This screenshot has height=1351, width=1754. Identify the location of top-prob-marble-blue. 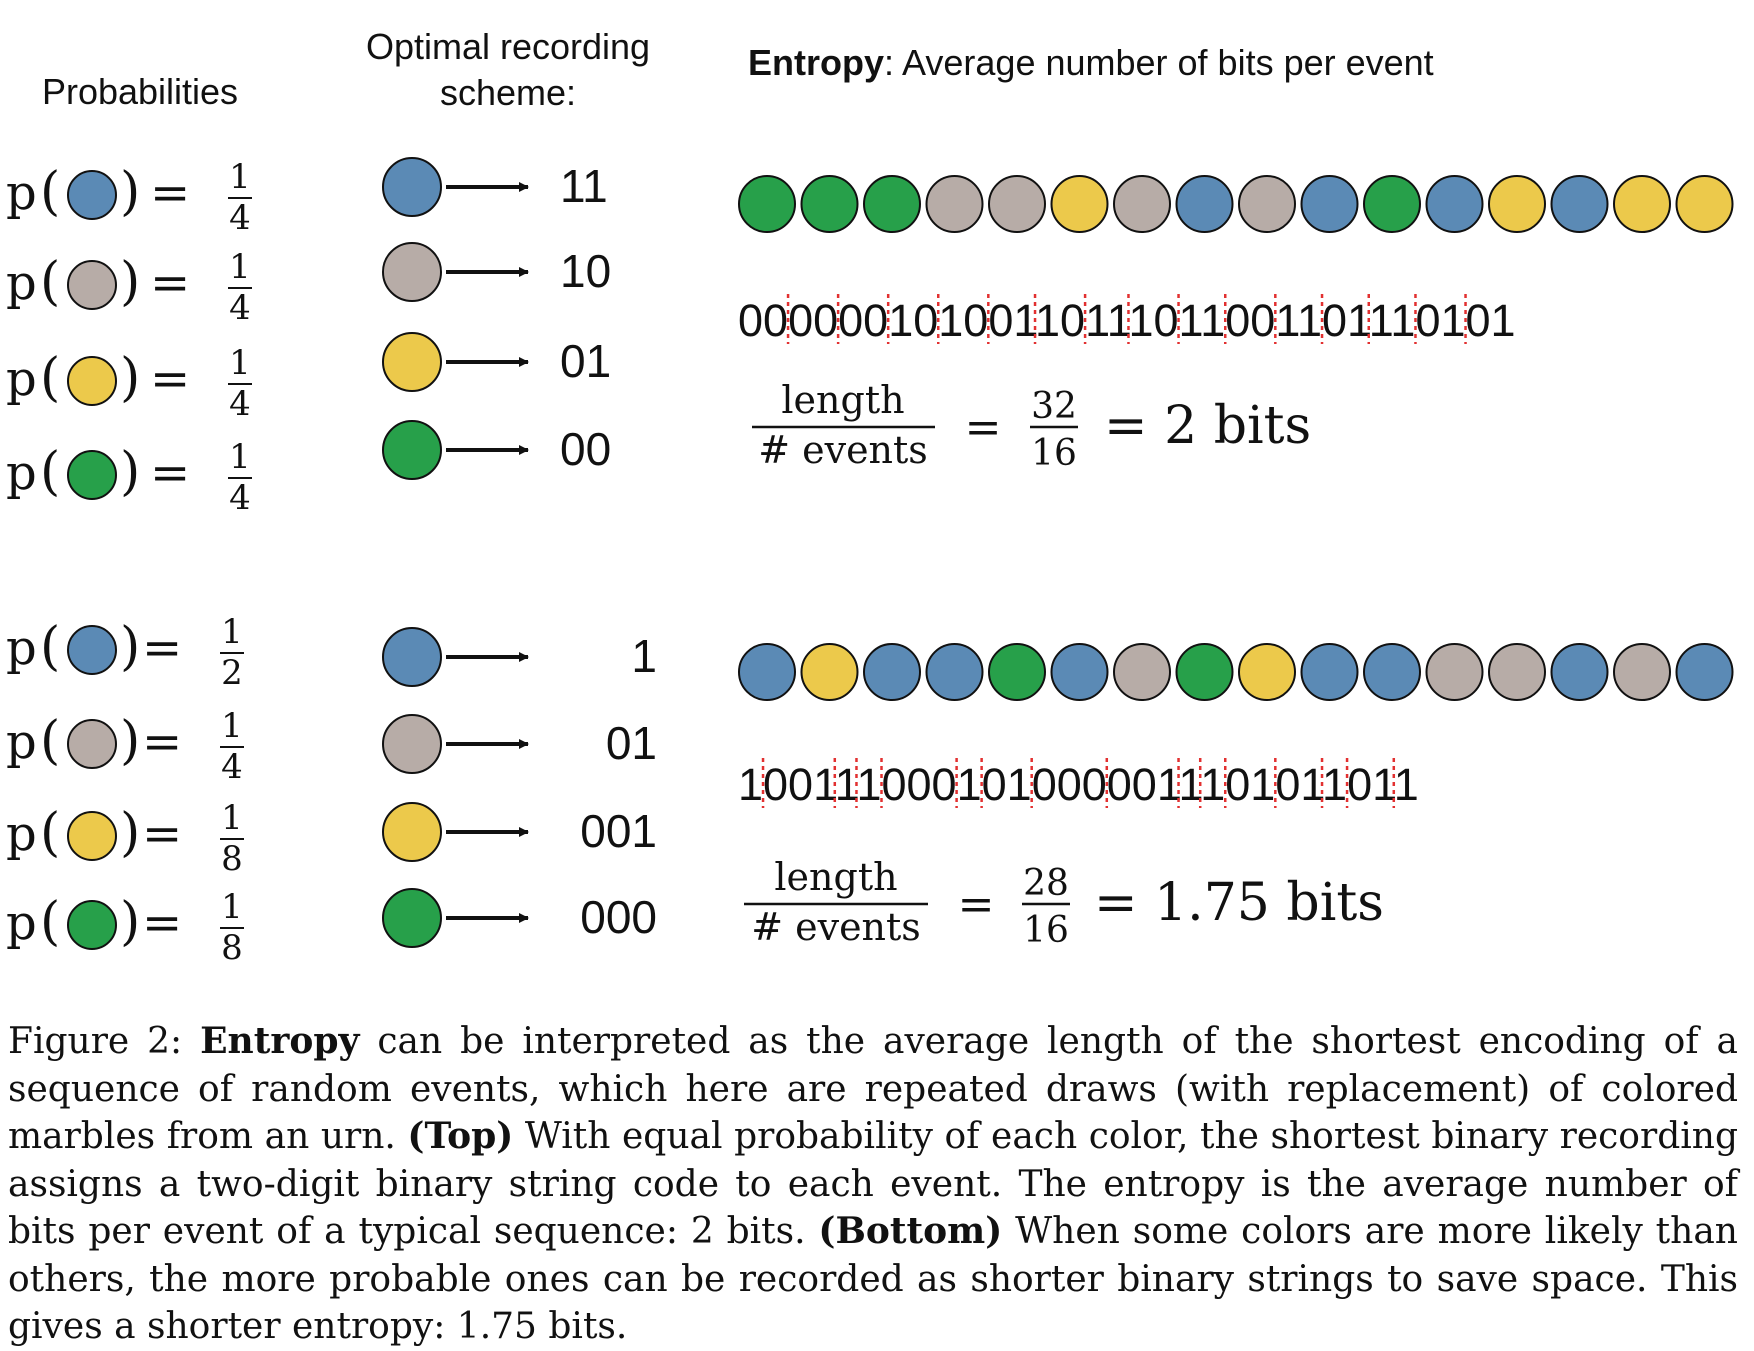
(92, 195).